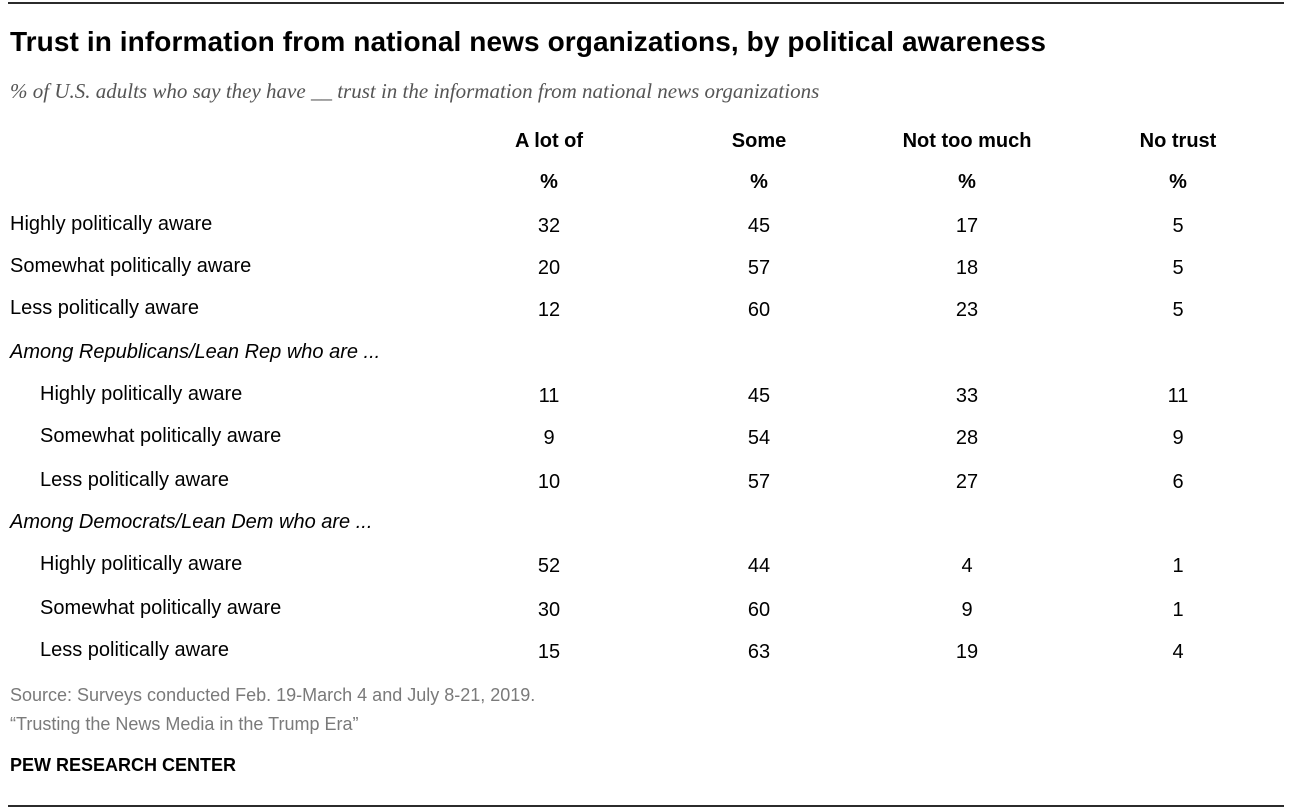 The height and width of the screenshot is (812, 1292). I want to click on unit-label-not-too-much: %, so click(967, 182).